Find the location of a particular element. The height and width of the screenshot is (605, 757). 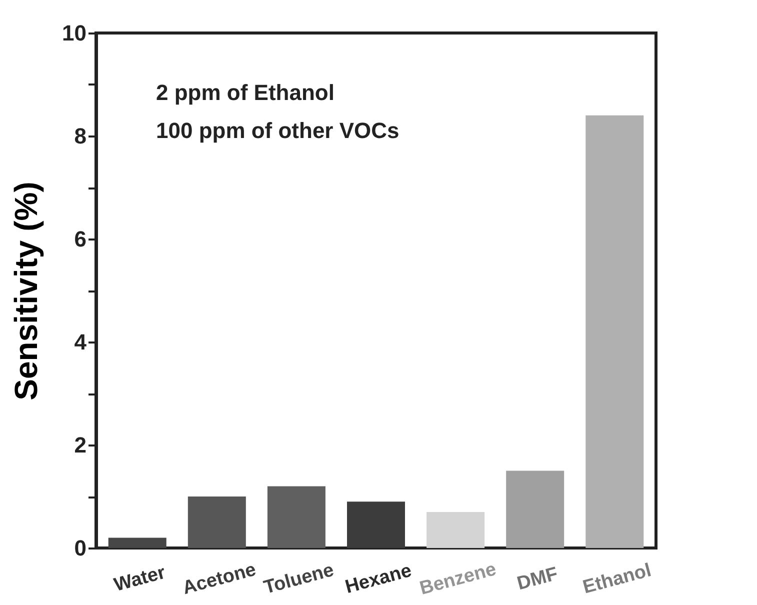

annotation: 100 ppm of other VOCs is located at coordinates (278, 130).